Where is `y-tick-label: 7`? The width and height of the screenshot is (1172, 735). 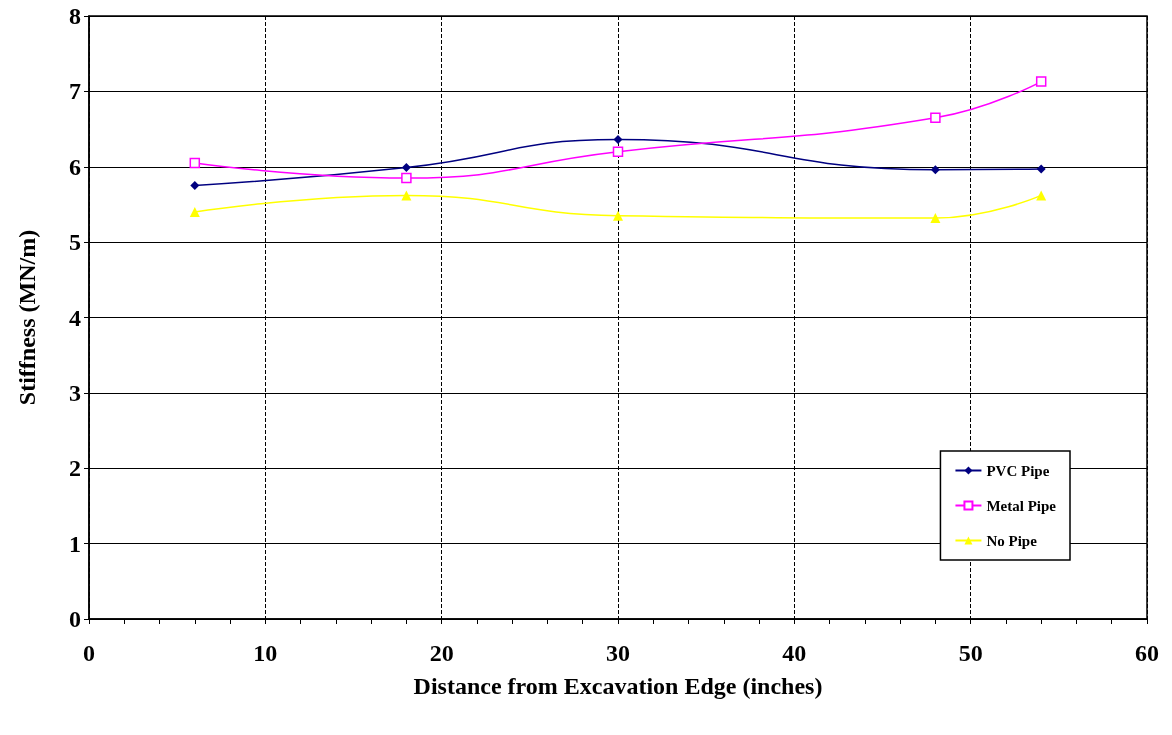
y-tick-label: 7 is located at coordinates (75, 91).